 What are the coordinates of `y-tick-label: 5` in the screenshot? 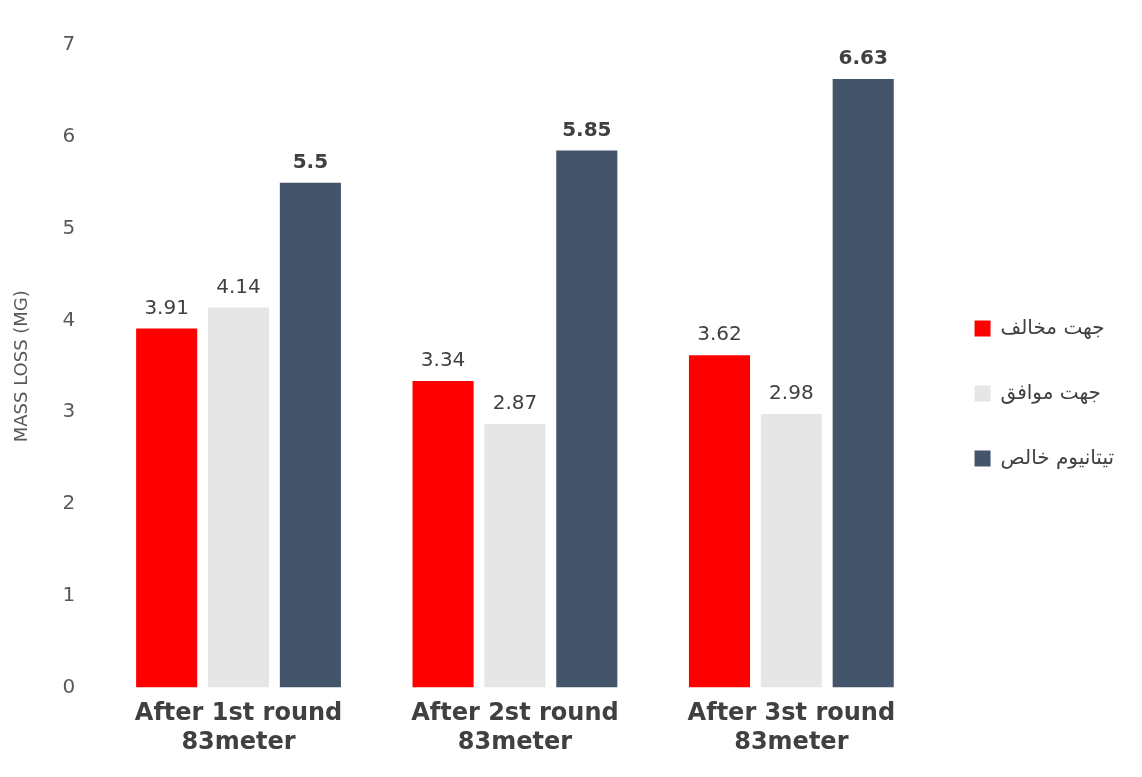 It's located at (69, 226).